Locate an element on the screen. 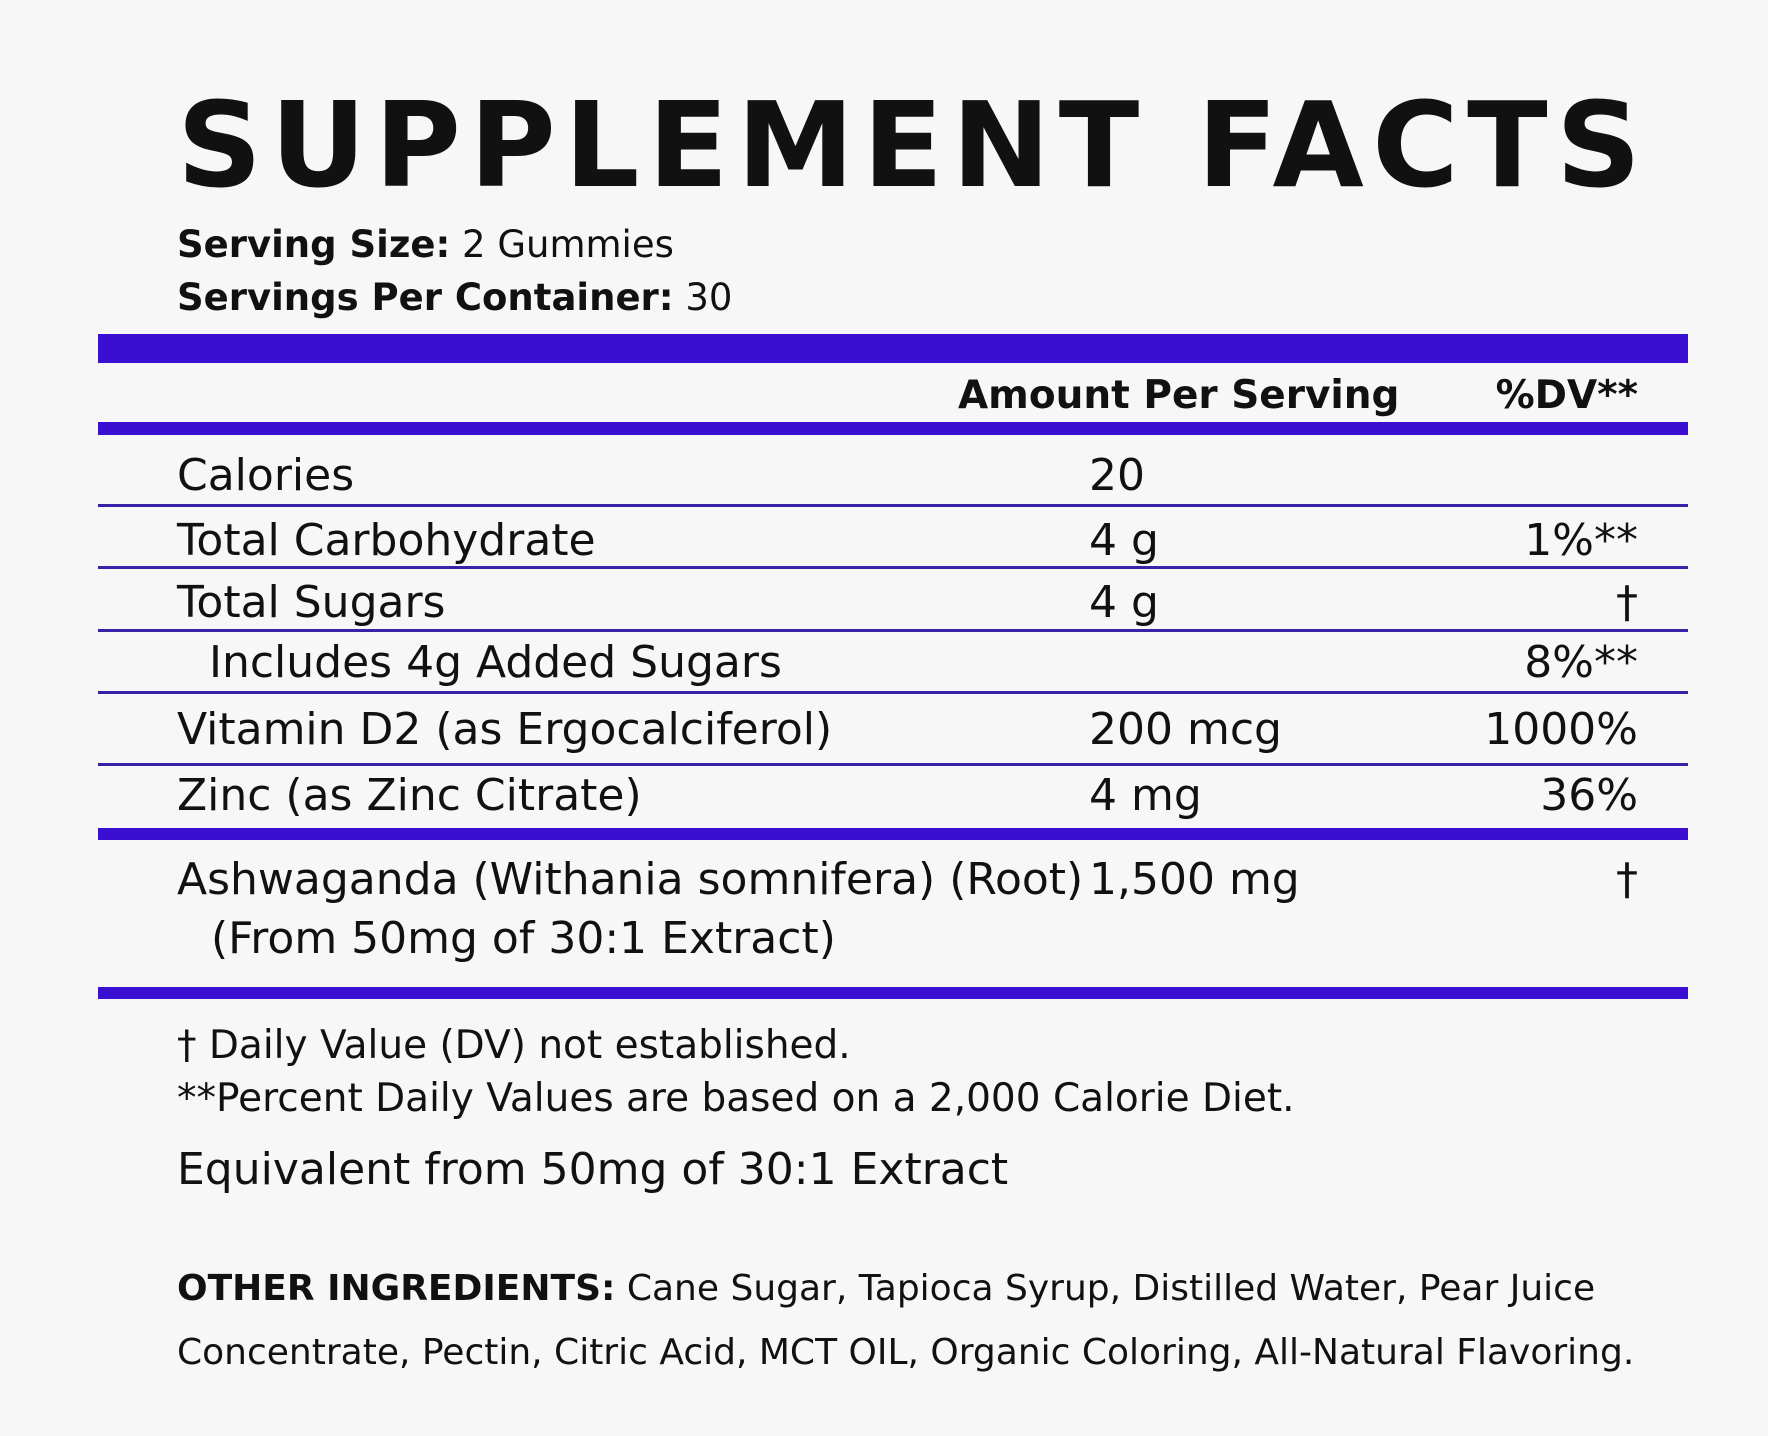 This screenshot has height=1436, width=1768. amount: 20 is located at coordinates (1117, 475).